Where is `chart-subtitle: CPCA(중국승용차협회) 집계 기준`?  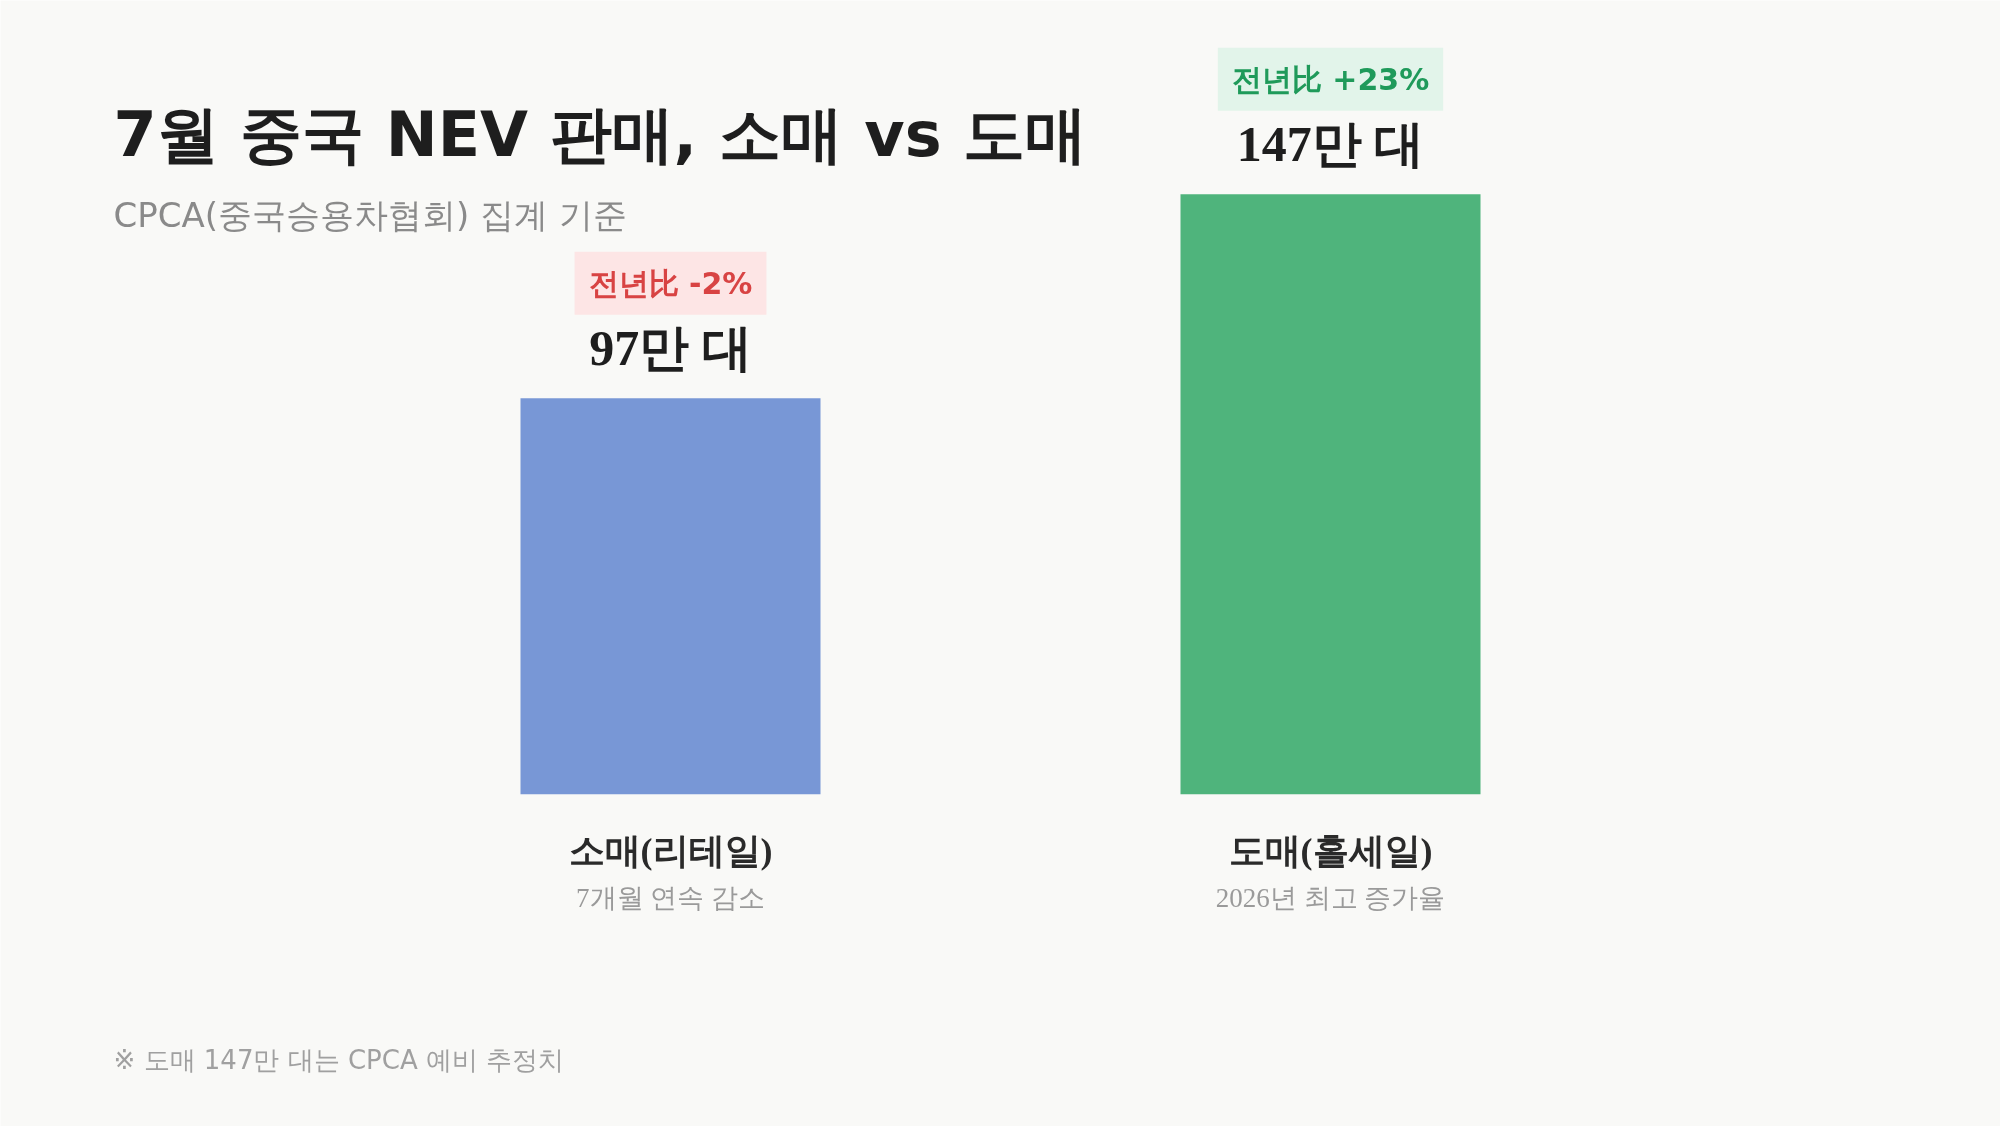 chart-subtitle: CPCA(중국승용차협회) 집계 기준 is located at coordinates (370, 214).